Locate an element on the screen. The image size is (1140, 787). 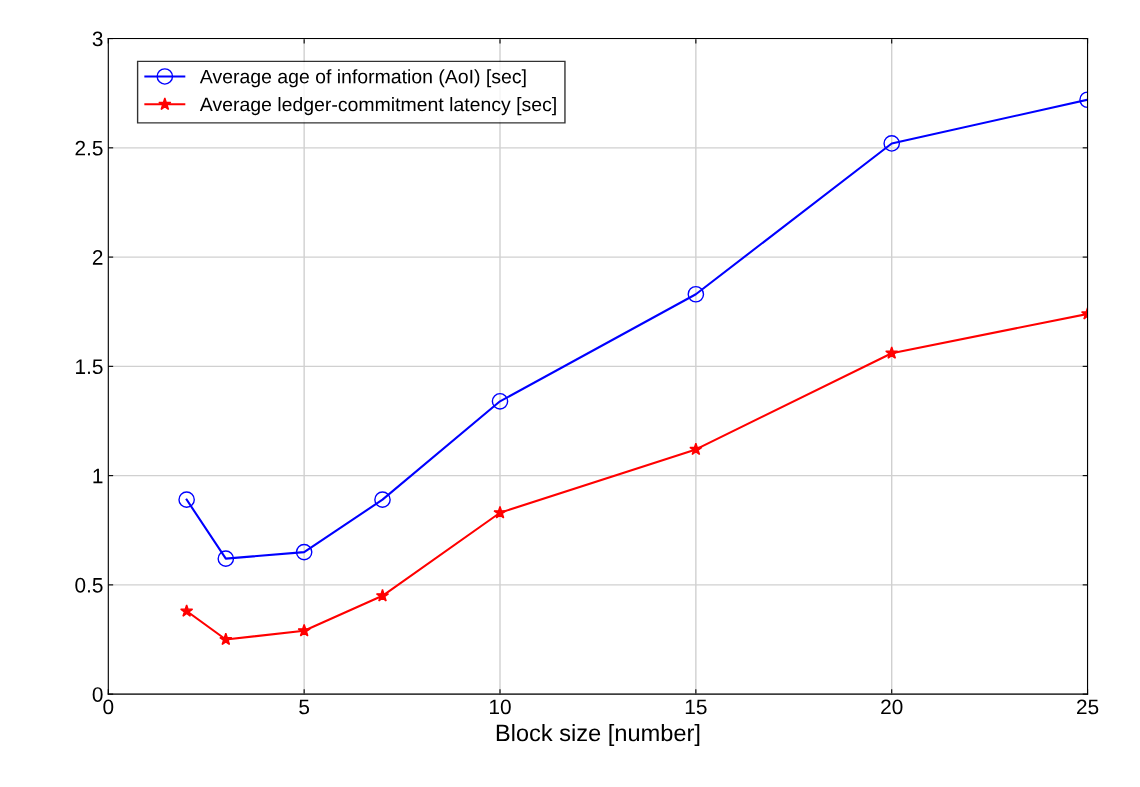
y-tick-label: 1.5 is located at coordinates (89, 367).